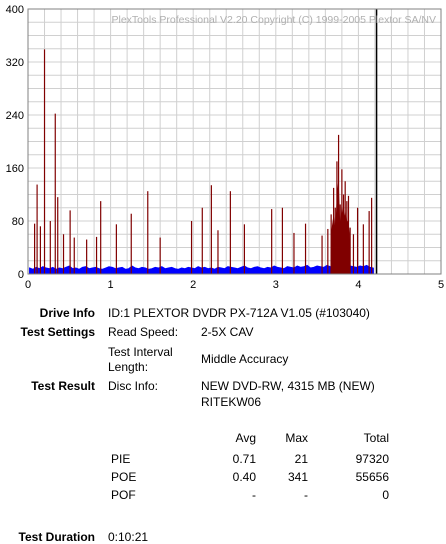  What do you see at coordinates (143, 332) in the screenshot?
I see `read-speed-label: Read Speed:` at bounding box center [143, 332].